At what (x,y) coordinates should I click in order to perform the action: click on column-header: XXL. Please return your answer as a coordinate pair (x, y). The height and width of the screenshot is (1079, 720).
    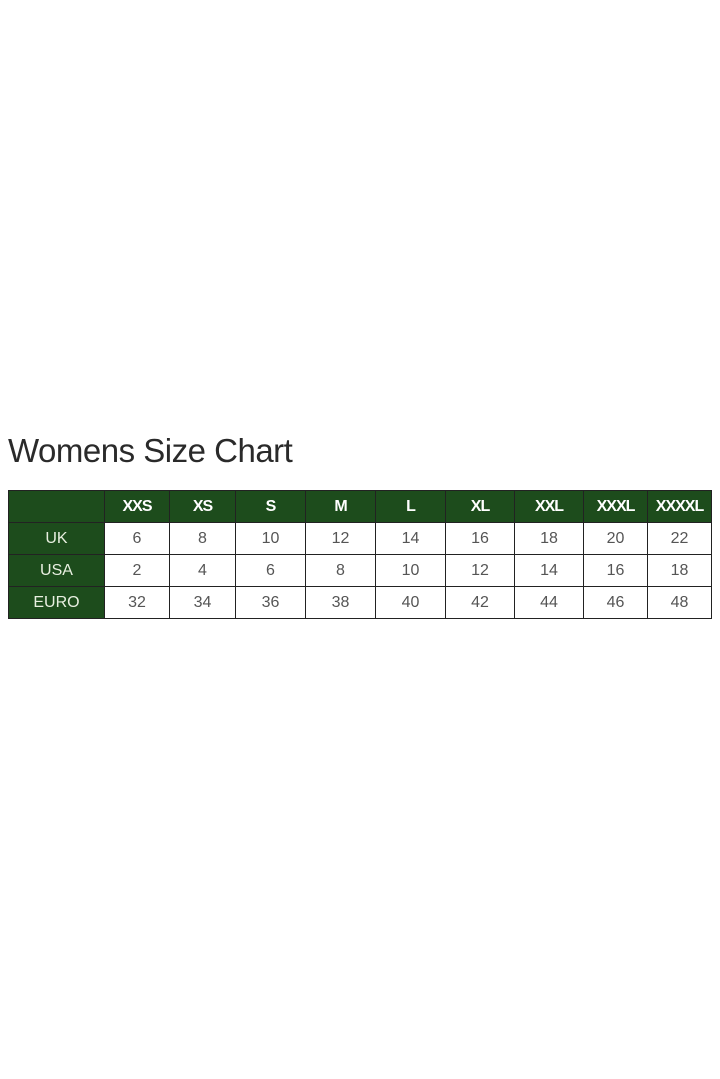
    Looking at the image, I should click on (549, 506).